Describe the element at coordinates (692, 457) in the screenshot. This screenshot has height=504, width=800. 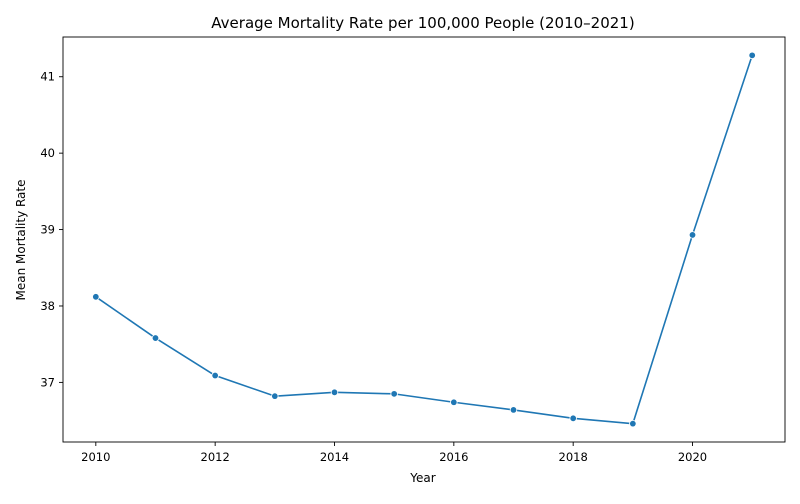
I see `x-tick-label: 2020` at that location.